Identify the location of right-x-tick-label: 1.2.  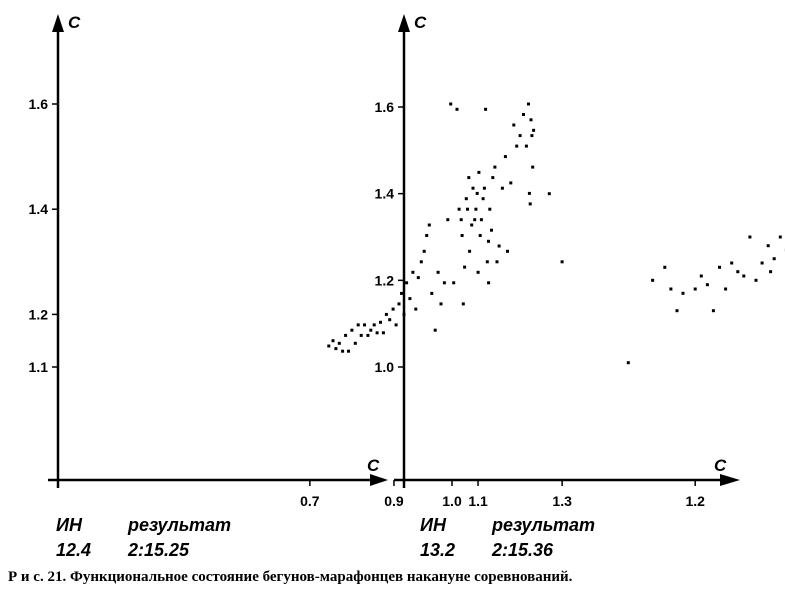
(695, 501).